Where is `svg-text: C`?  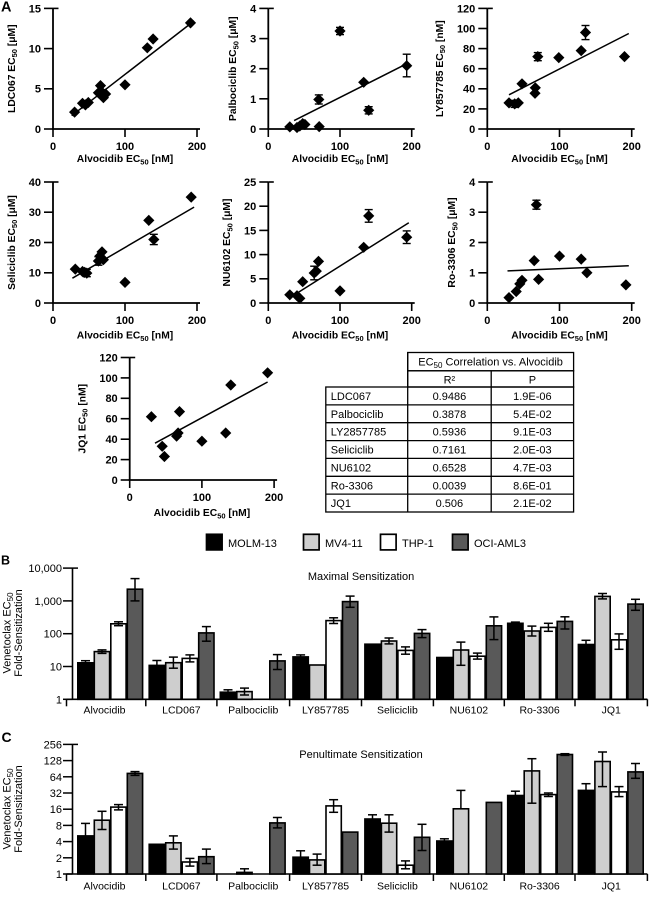
svg-text: C is located at coordinates (7, 737).